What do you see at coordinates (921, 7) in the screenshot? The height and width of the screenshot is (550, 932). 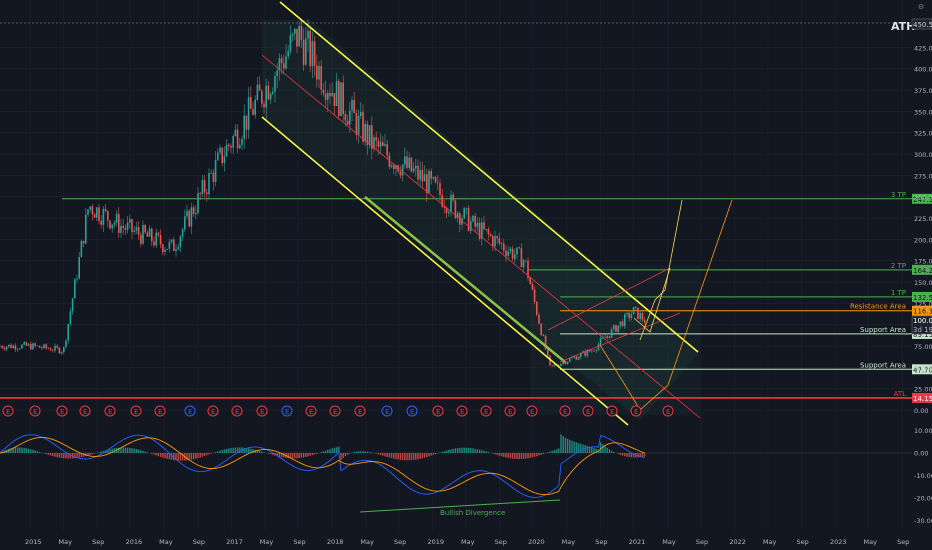 I see `settings-icon: ⚙` at bounding box center [921, 7].